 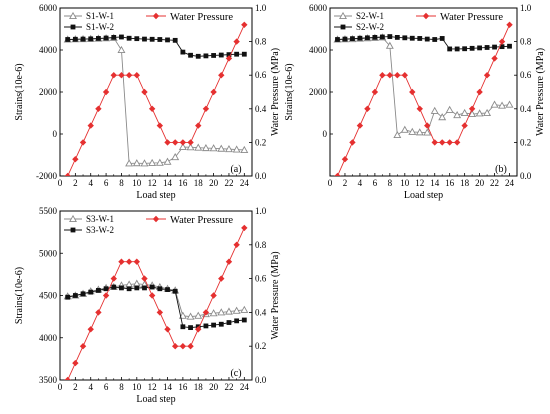 What do you see at coordinates (501, 169) in the screenshot?
I see `panel-letter: (b)` at bounding box center [501, 169].